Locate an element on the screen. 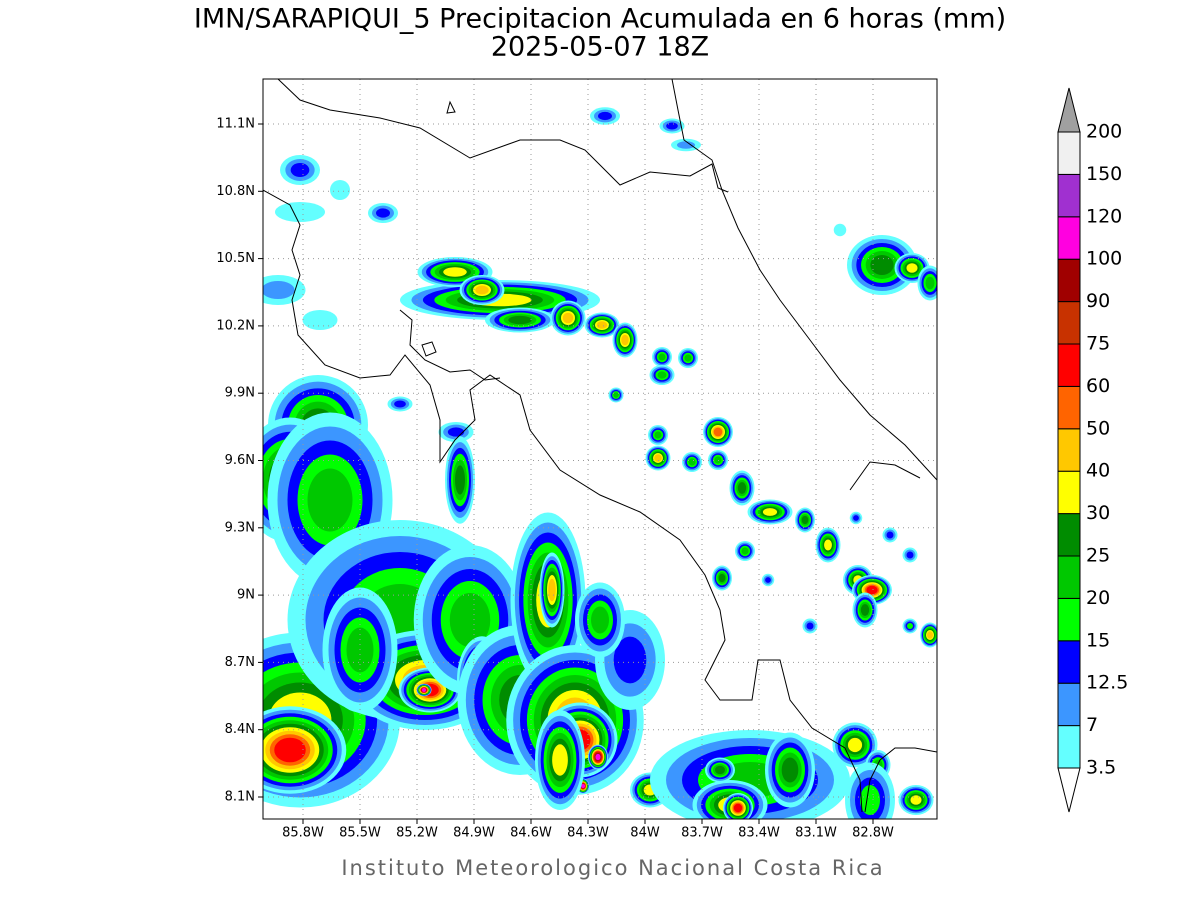 Image resolution: width=1200 pixels, height=904 pixels. lon-tick-label: 85.2W is located at coordinates (417, 833).